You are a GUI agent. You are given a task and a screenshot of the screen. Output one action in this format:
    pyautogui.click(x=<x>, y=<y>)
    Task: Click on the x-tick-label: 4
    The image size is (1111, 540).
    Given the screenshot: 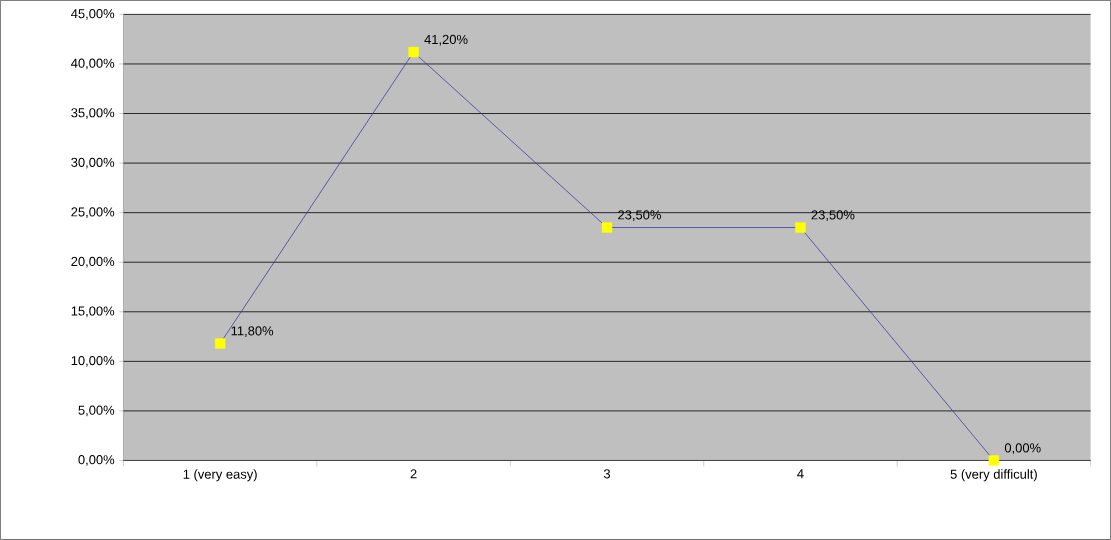 What is the action you would take?
    pyautogui.click(x=800, y=474)
    